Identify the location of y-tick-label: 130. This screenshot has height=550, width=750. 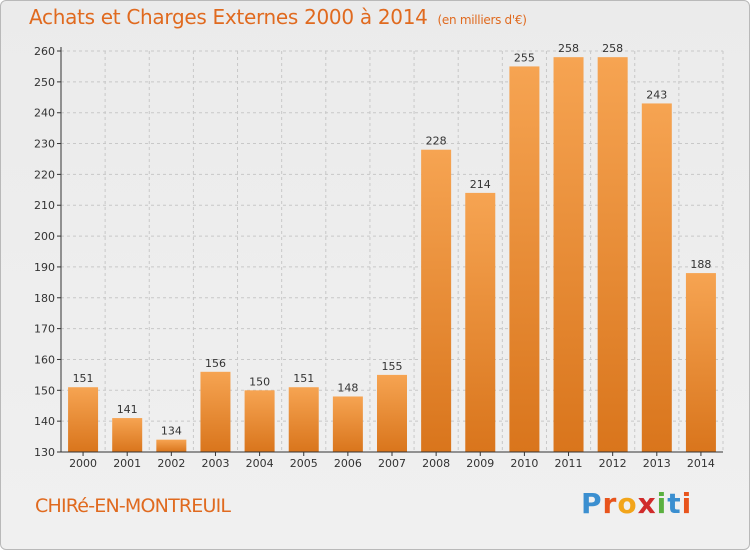
(44, 452).